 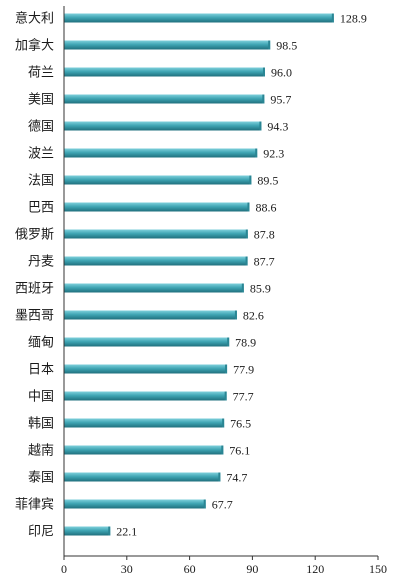 I want to click on value-label: 95.7, so click(x=280, y=100).